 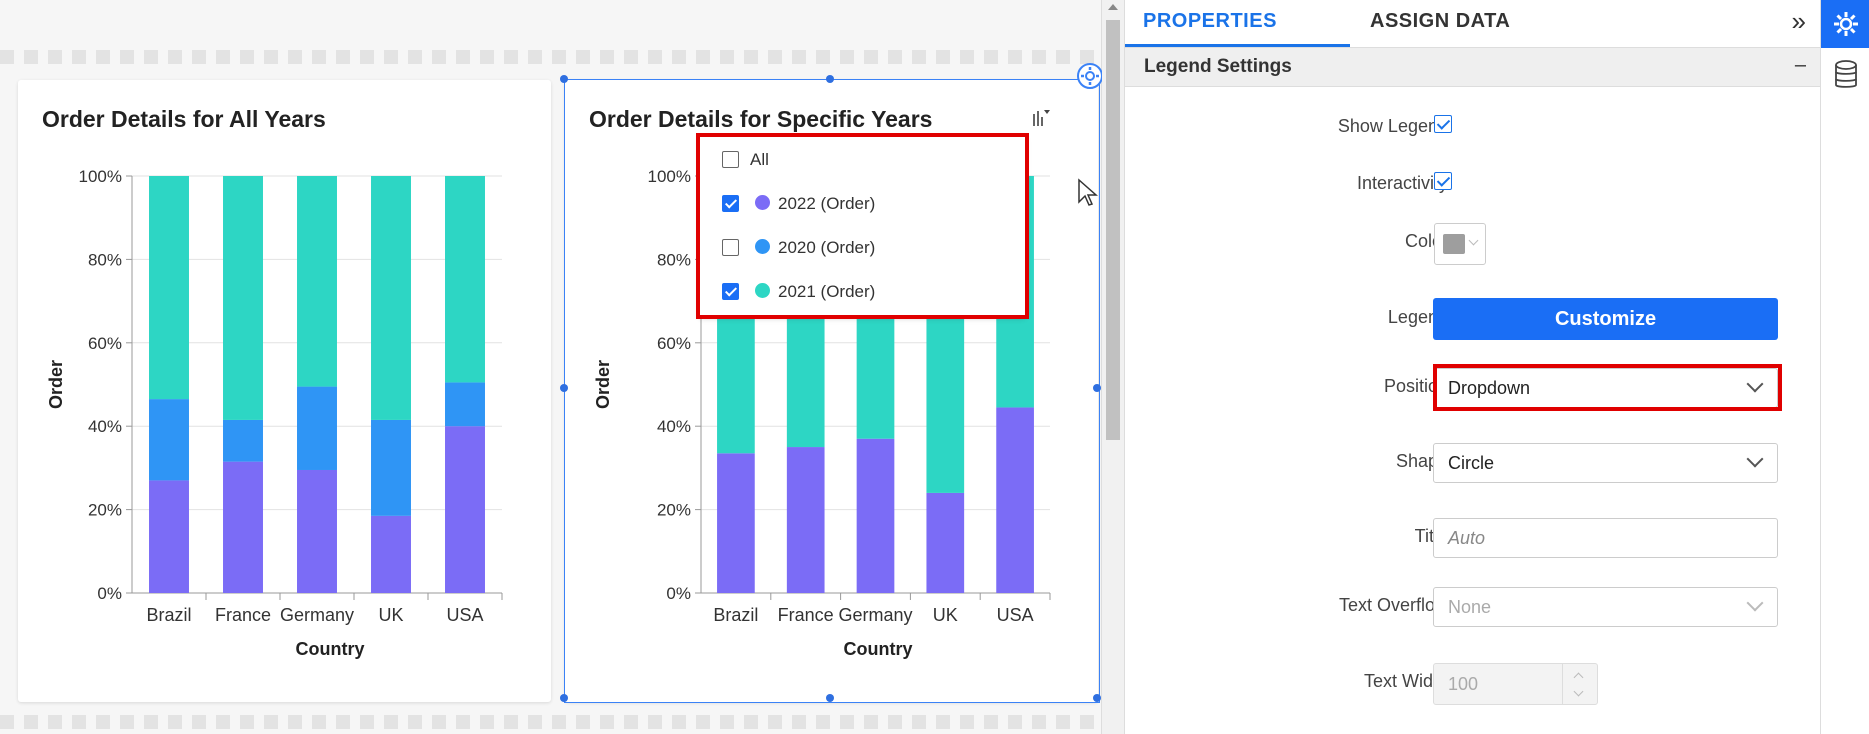 What do you see at coordinates (730, 203) in the screenshot?
I see `legend-checkbox-2022` at bounding box center [730, 203].